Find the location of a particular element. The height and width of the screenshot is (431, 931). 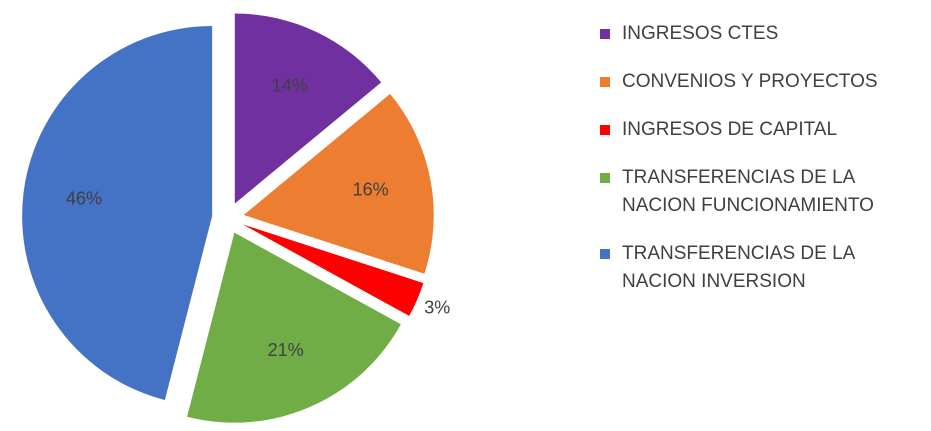

data-label: 14% is located at coordinates (290, 85).